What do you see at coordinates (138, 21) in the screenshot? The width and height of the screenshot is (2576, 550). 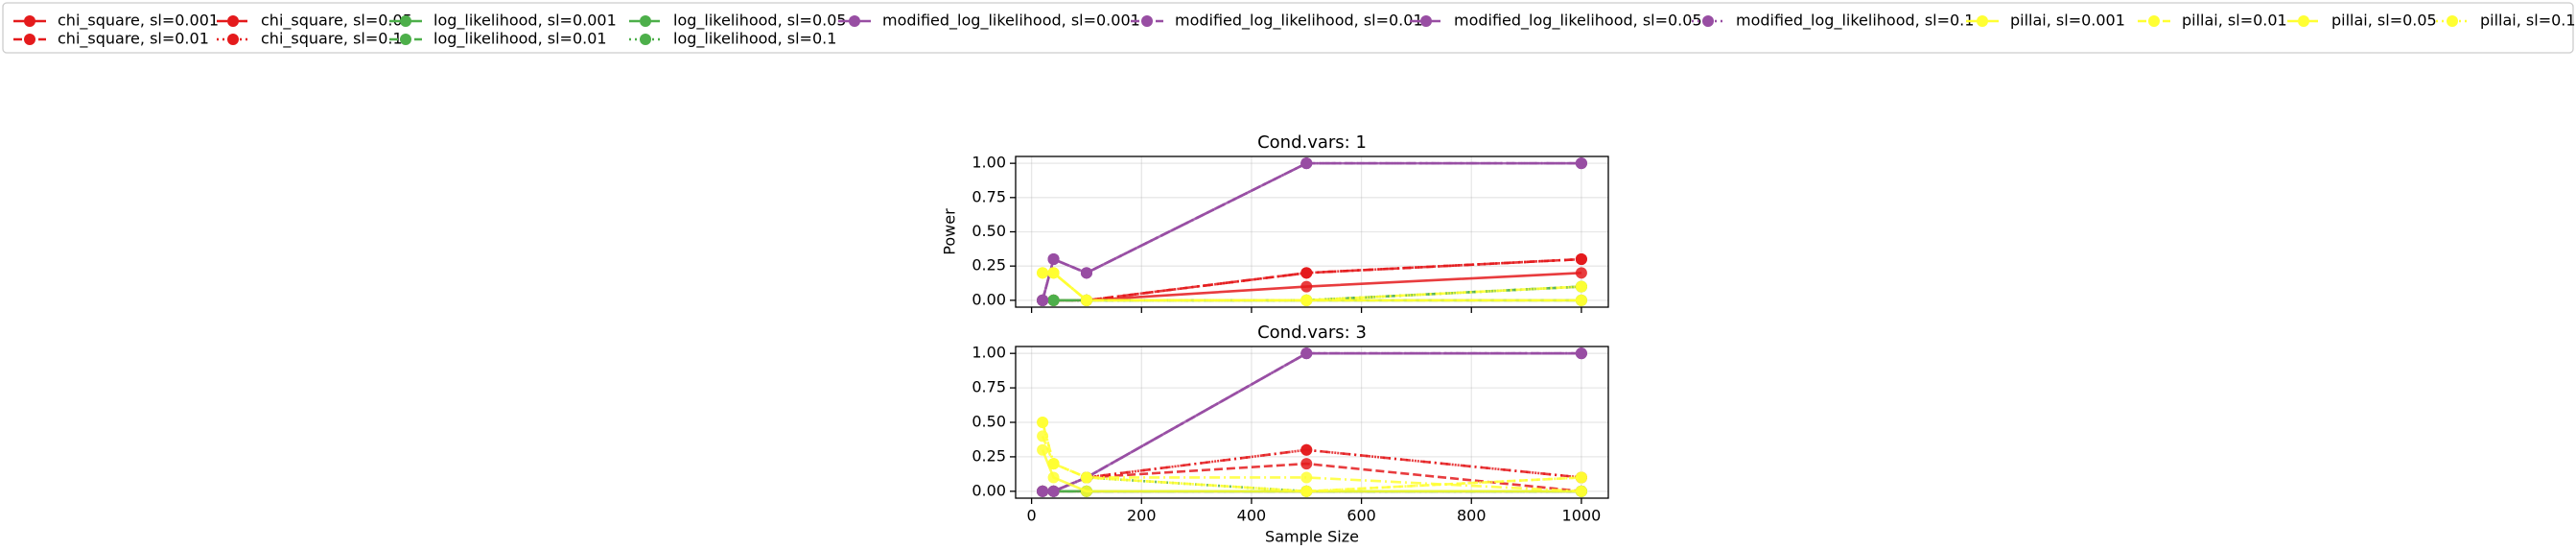 I see `legend-label: chi_square, sl=0.001` at bounding box center [138, 21].